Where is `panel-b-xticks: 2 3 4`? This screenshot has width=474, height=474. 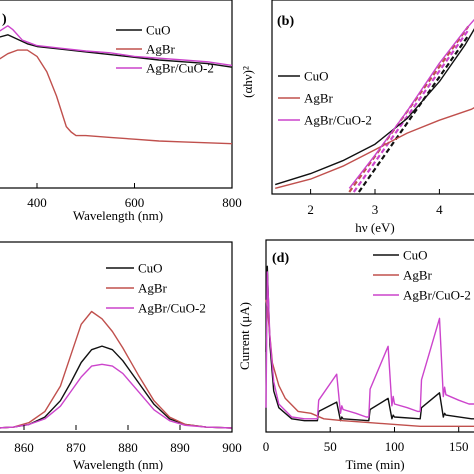 panel-b-xticks: 2 3 4 is located at coordinates (375, 203).